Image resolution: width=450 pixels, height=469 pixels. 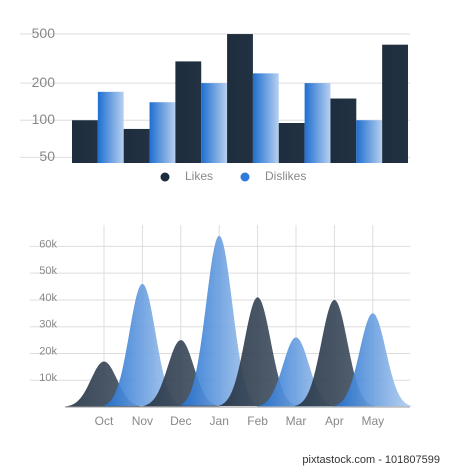 I want to click on x-tick-label: Nov, so click(x=142, y=421).